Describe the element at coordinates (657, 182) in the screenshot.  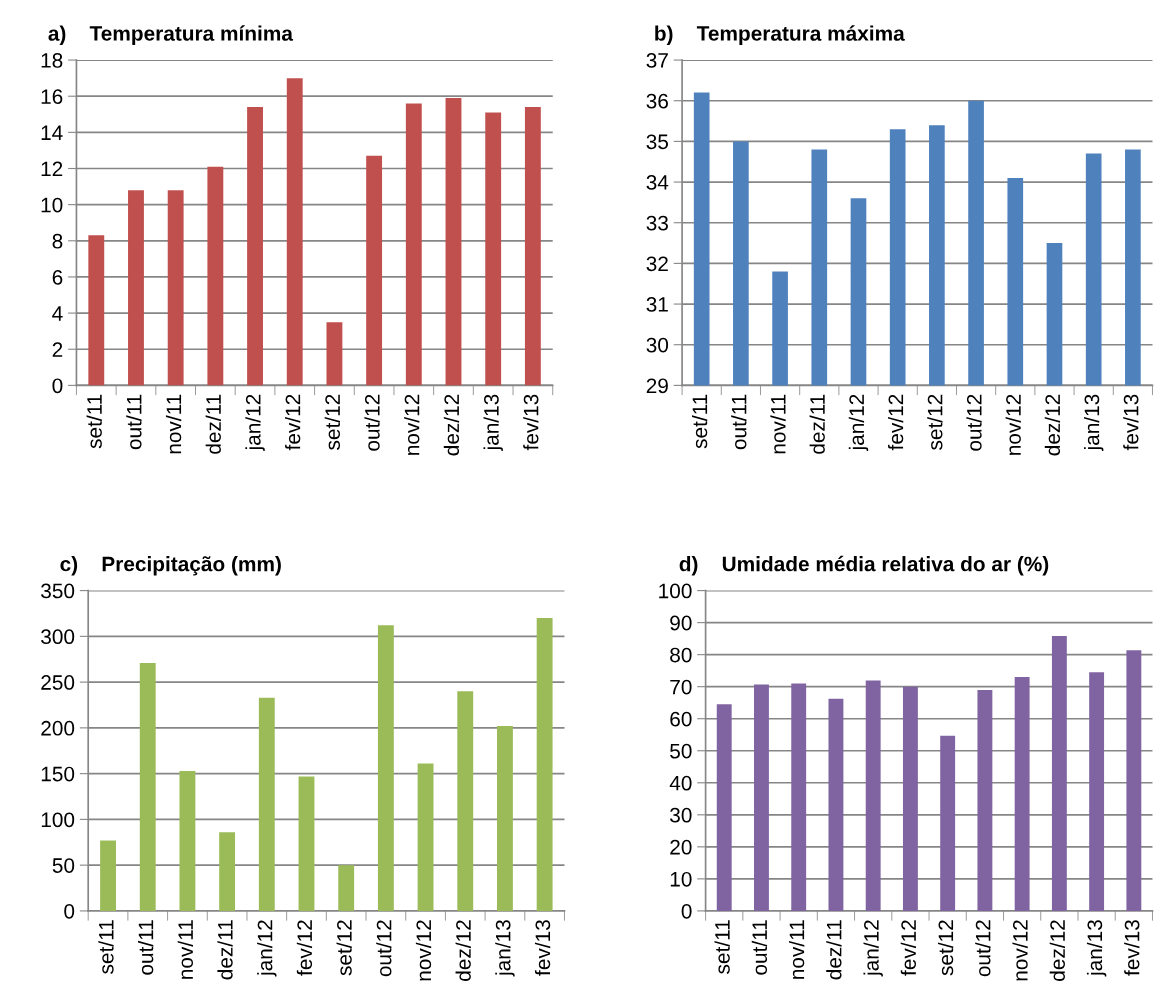
I see `y-tick-label: 34` at that location.